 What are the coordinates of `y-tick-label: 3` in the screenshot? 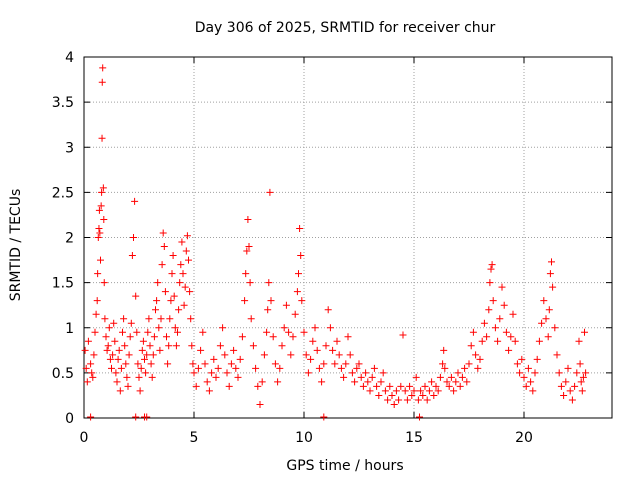 It's located at (69, 148).